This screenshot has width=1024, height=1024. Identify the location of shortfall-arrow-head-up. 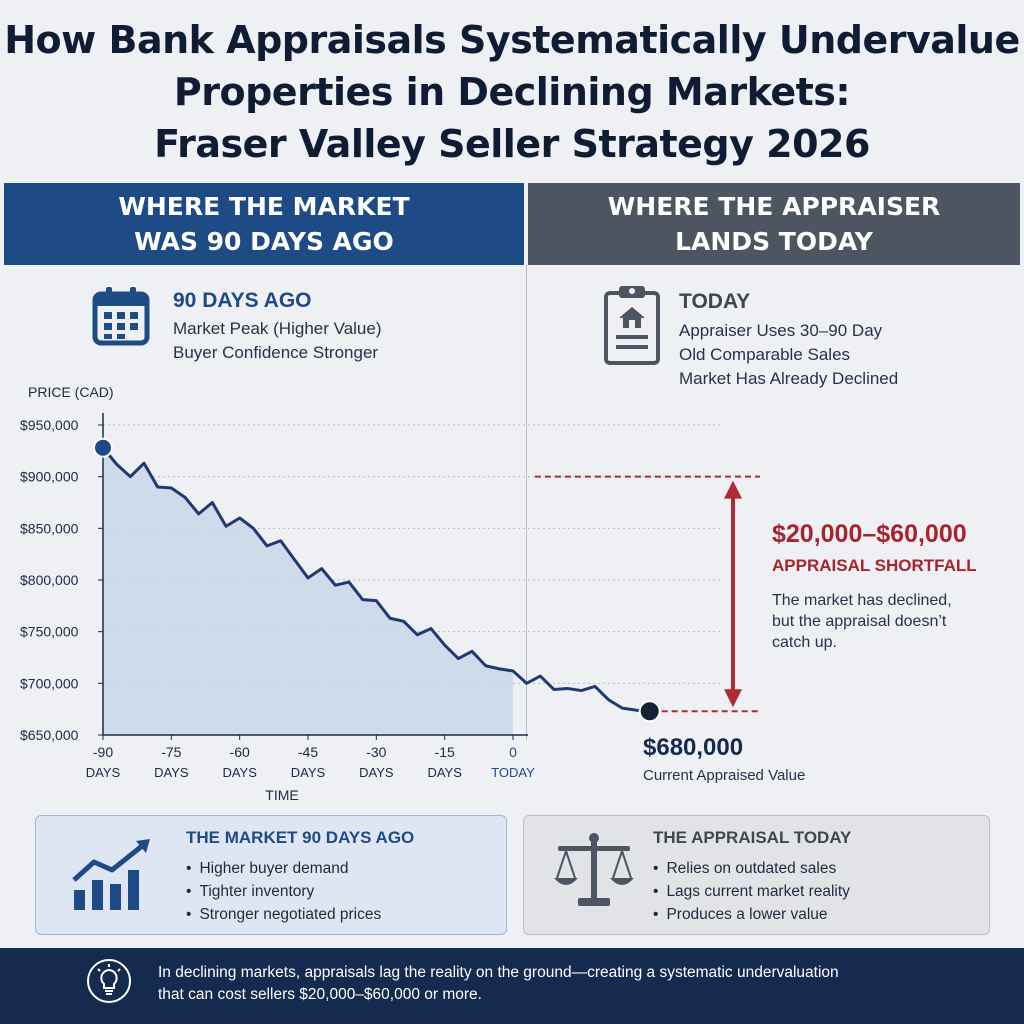
(733, 489).